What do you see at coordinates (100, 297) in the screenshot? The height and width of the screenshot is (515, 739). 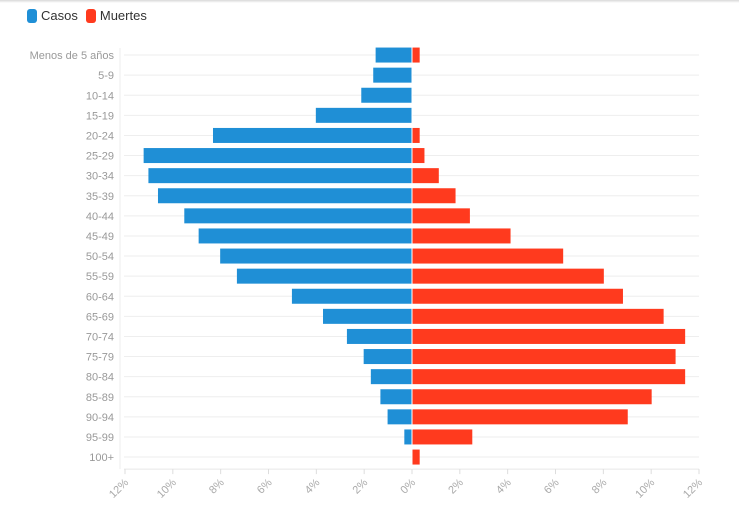 I see `y-tick-label: 60-64` at bounding box center [100, 297].